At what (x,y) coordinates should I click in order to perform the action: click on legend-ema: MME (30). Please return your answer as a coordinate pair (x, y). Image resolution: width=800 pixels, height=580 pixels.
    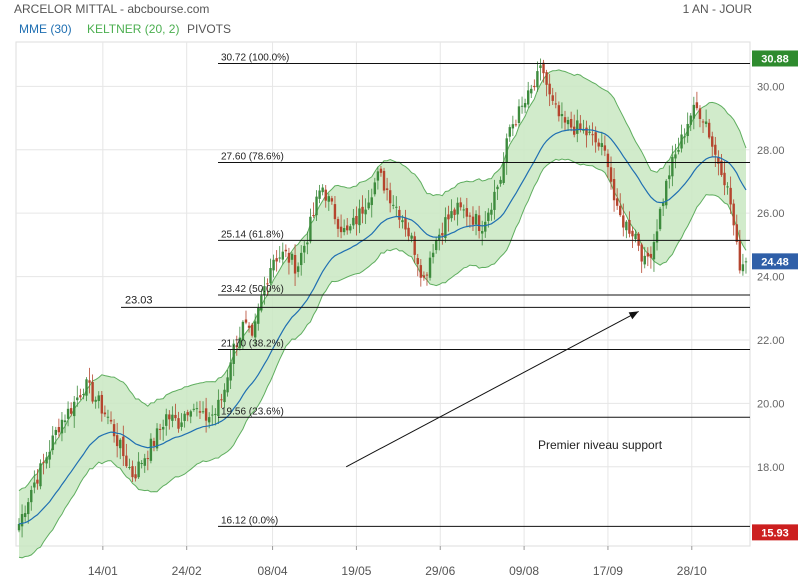
    Looking at the image, I should click on (45, 29).